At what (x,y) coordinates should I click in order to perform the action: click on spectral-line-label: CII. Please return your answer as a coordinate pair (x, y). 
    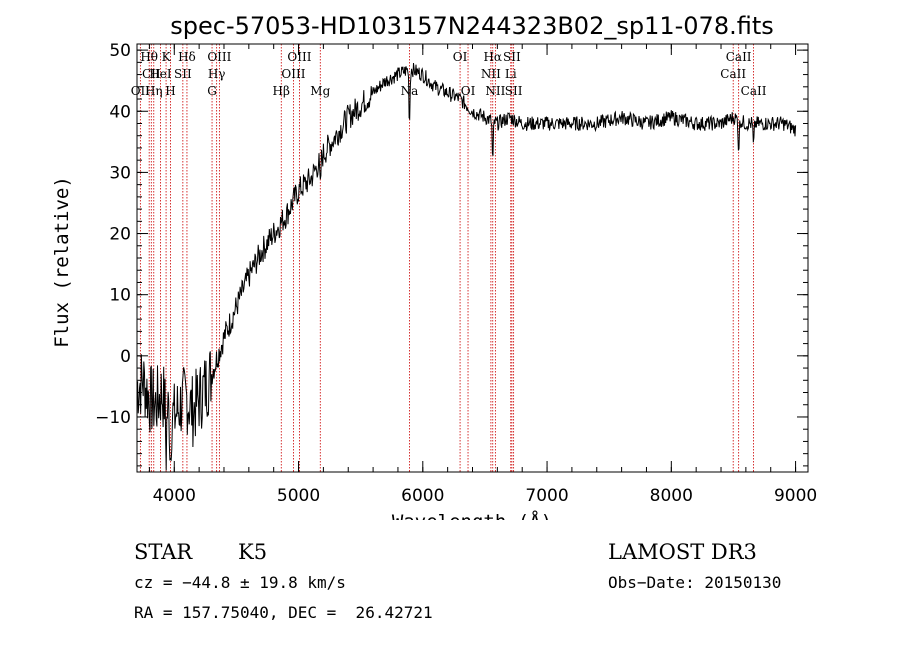
    Looking at the image, I should click on (151, 74).